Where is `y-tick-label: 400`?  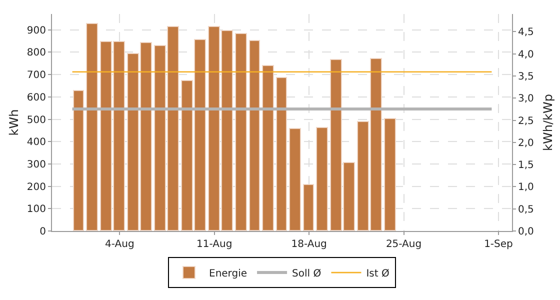 y-tick-label: 400 is located at coordinates (36, 142).